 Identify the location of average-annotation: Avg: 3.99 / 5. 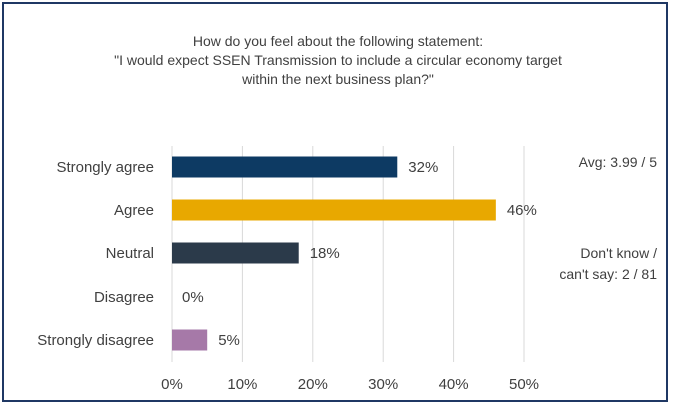
(617, 162).